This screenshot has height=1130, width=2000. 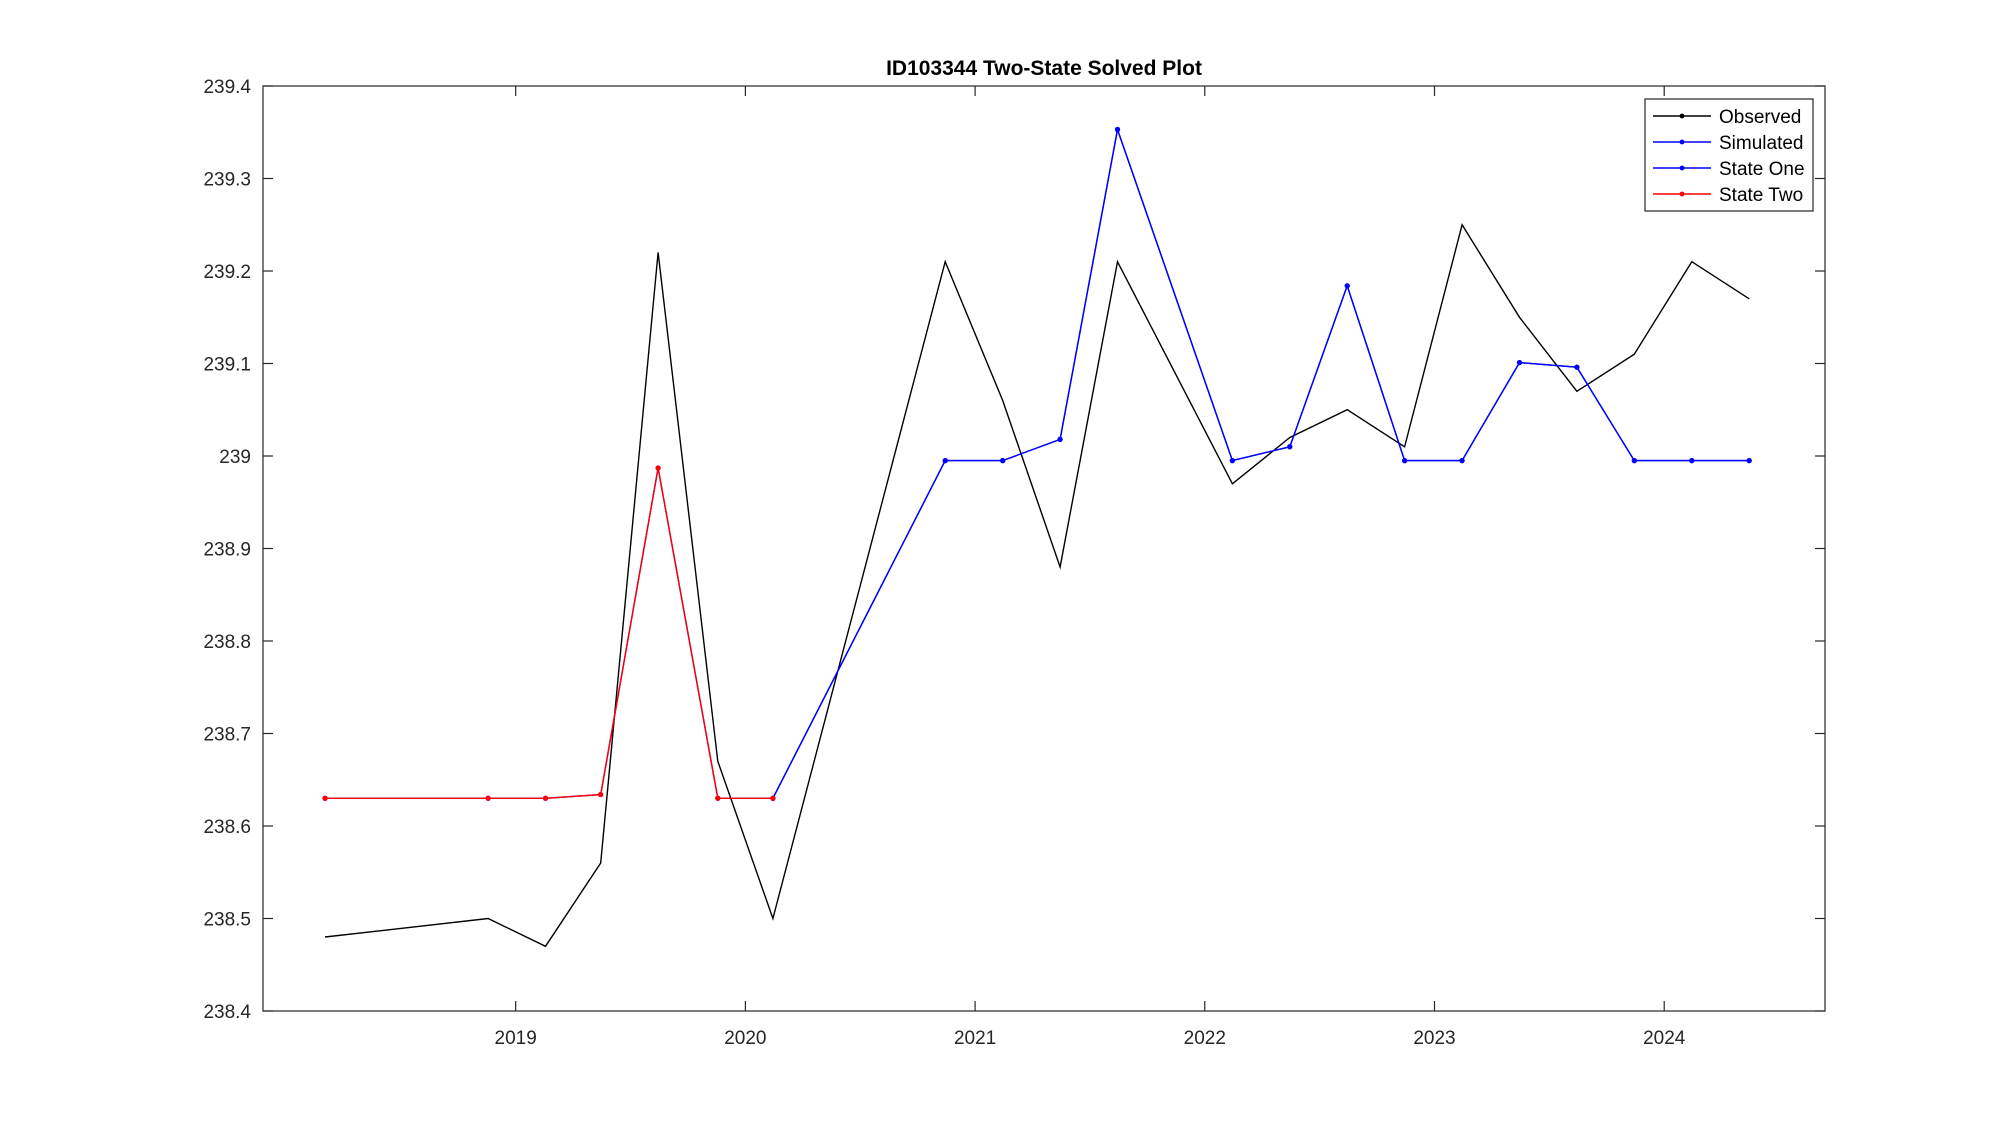 I want to click on x-tick-label: 2022, so click(x=1205, y=1038).